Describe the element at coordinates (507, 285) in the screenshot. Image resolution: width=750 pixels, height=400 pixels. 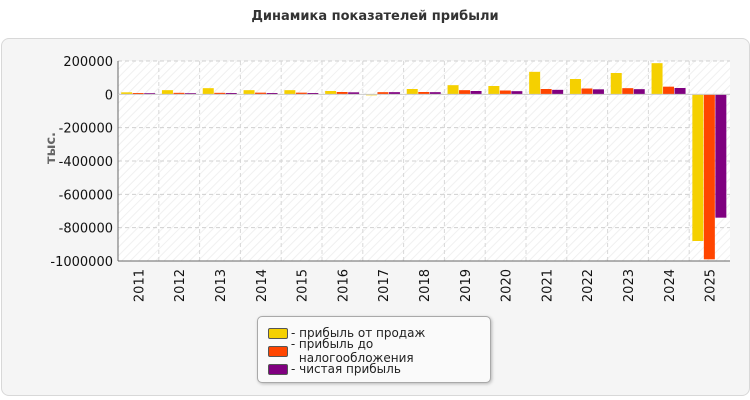
I see `x-tick-label: 2020` at that location.